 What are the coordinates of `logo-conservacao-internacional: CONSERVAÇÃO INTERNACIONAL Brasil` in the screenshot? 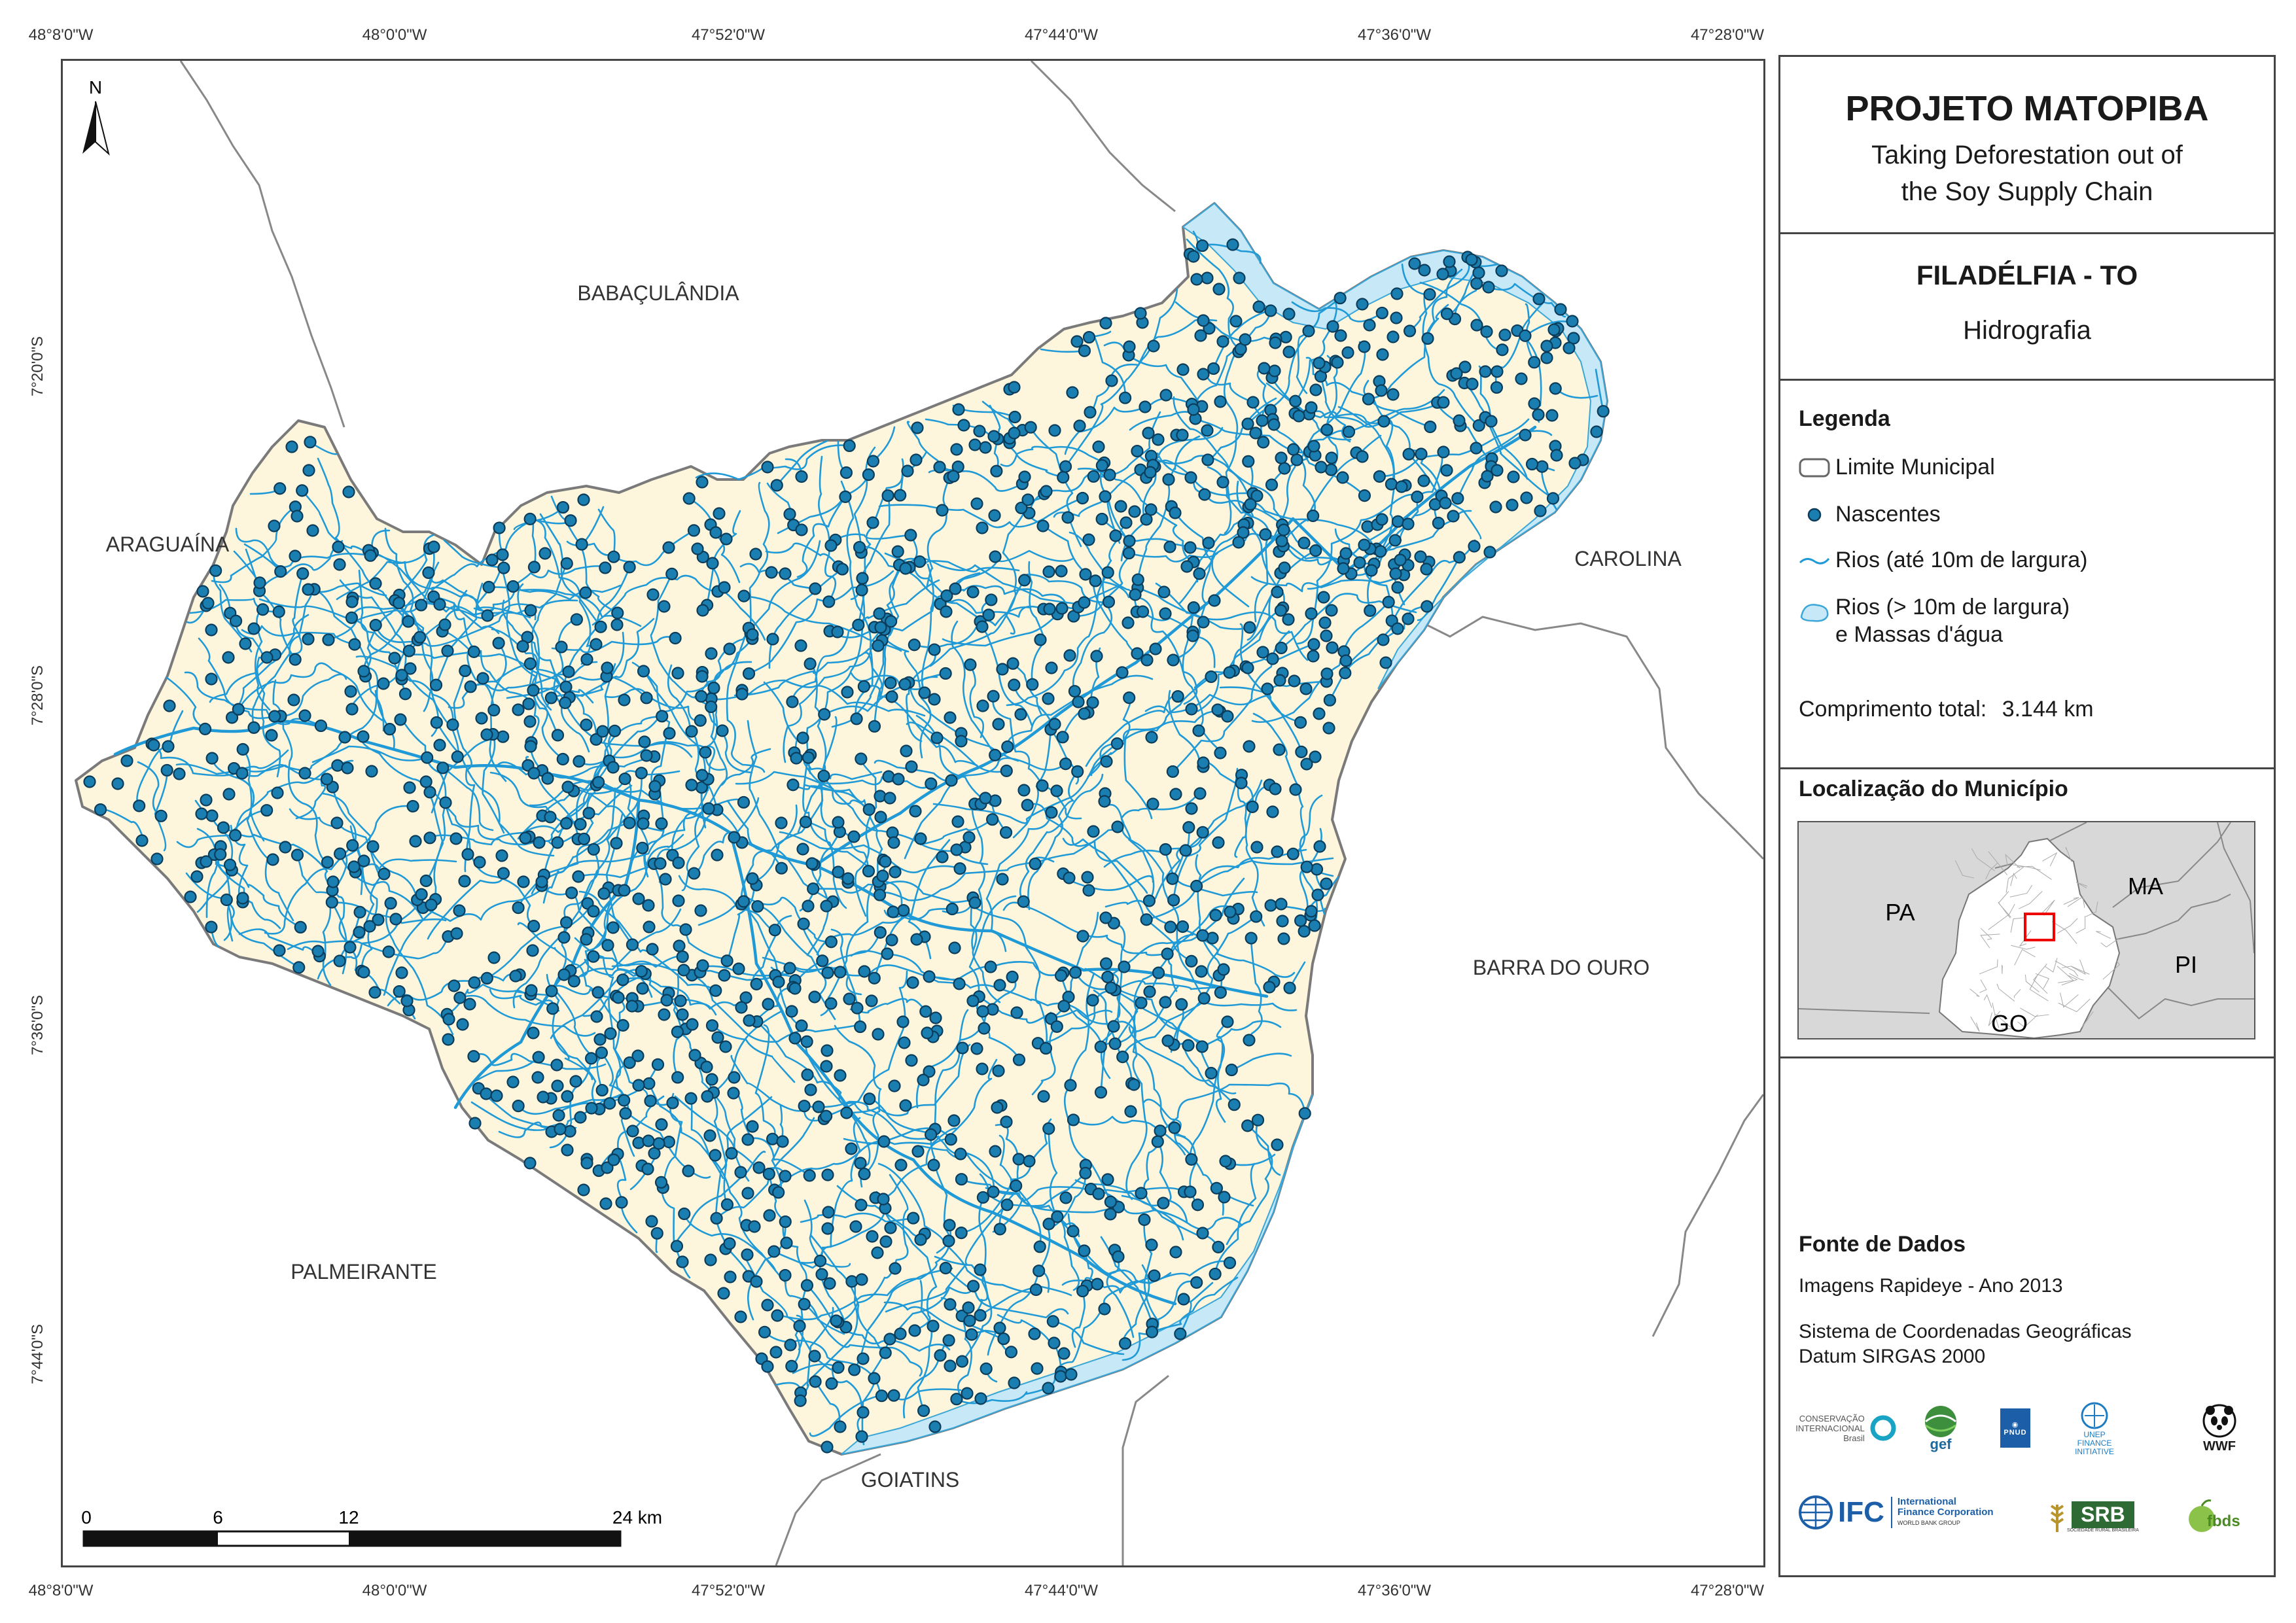 It's located at (1846, 1428).